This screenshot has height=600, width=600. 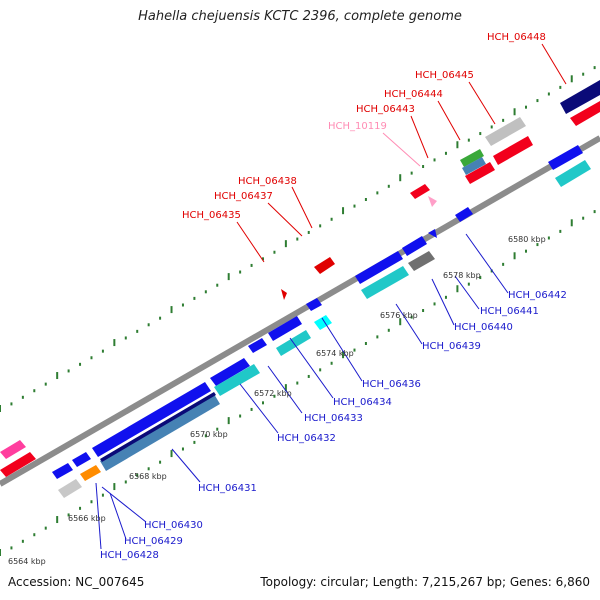 What do you see at coordinates (509, 311) in the screenshot?
I see `gene-label: HCH_06441` at bounding box center [509, 311].